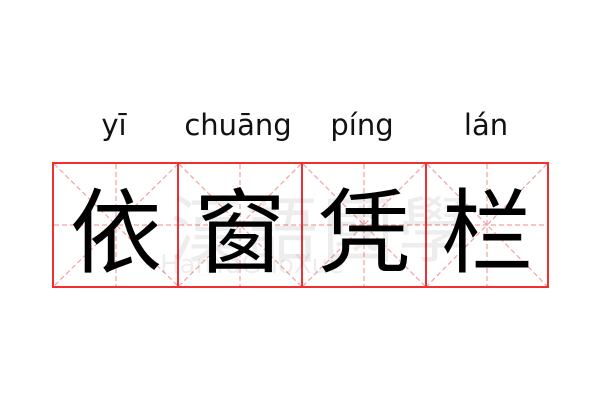  I want to click on character-cell-4: 栏, so click(486, 225).